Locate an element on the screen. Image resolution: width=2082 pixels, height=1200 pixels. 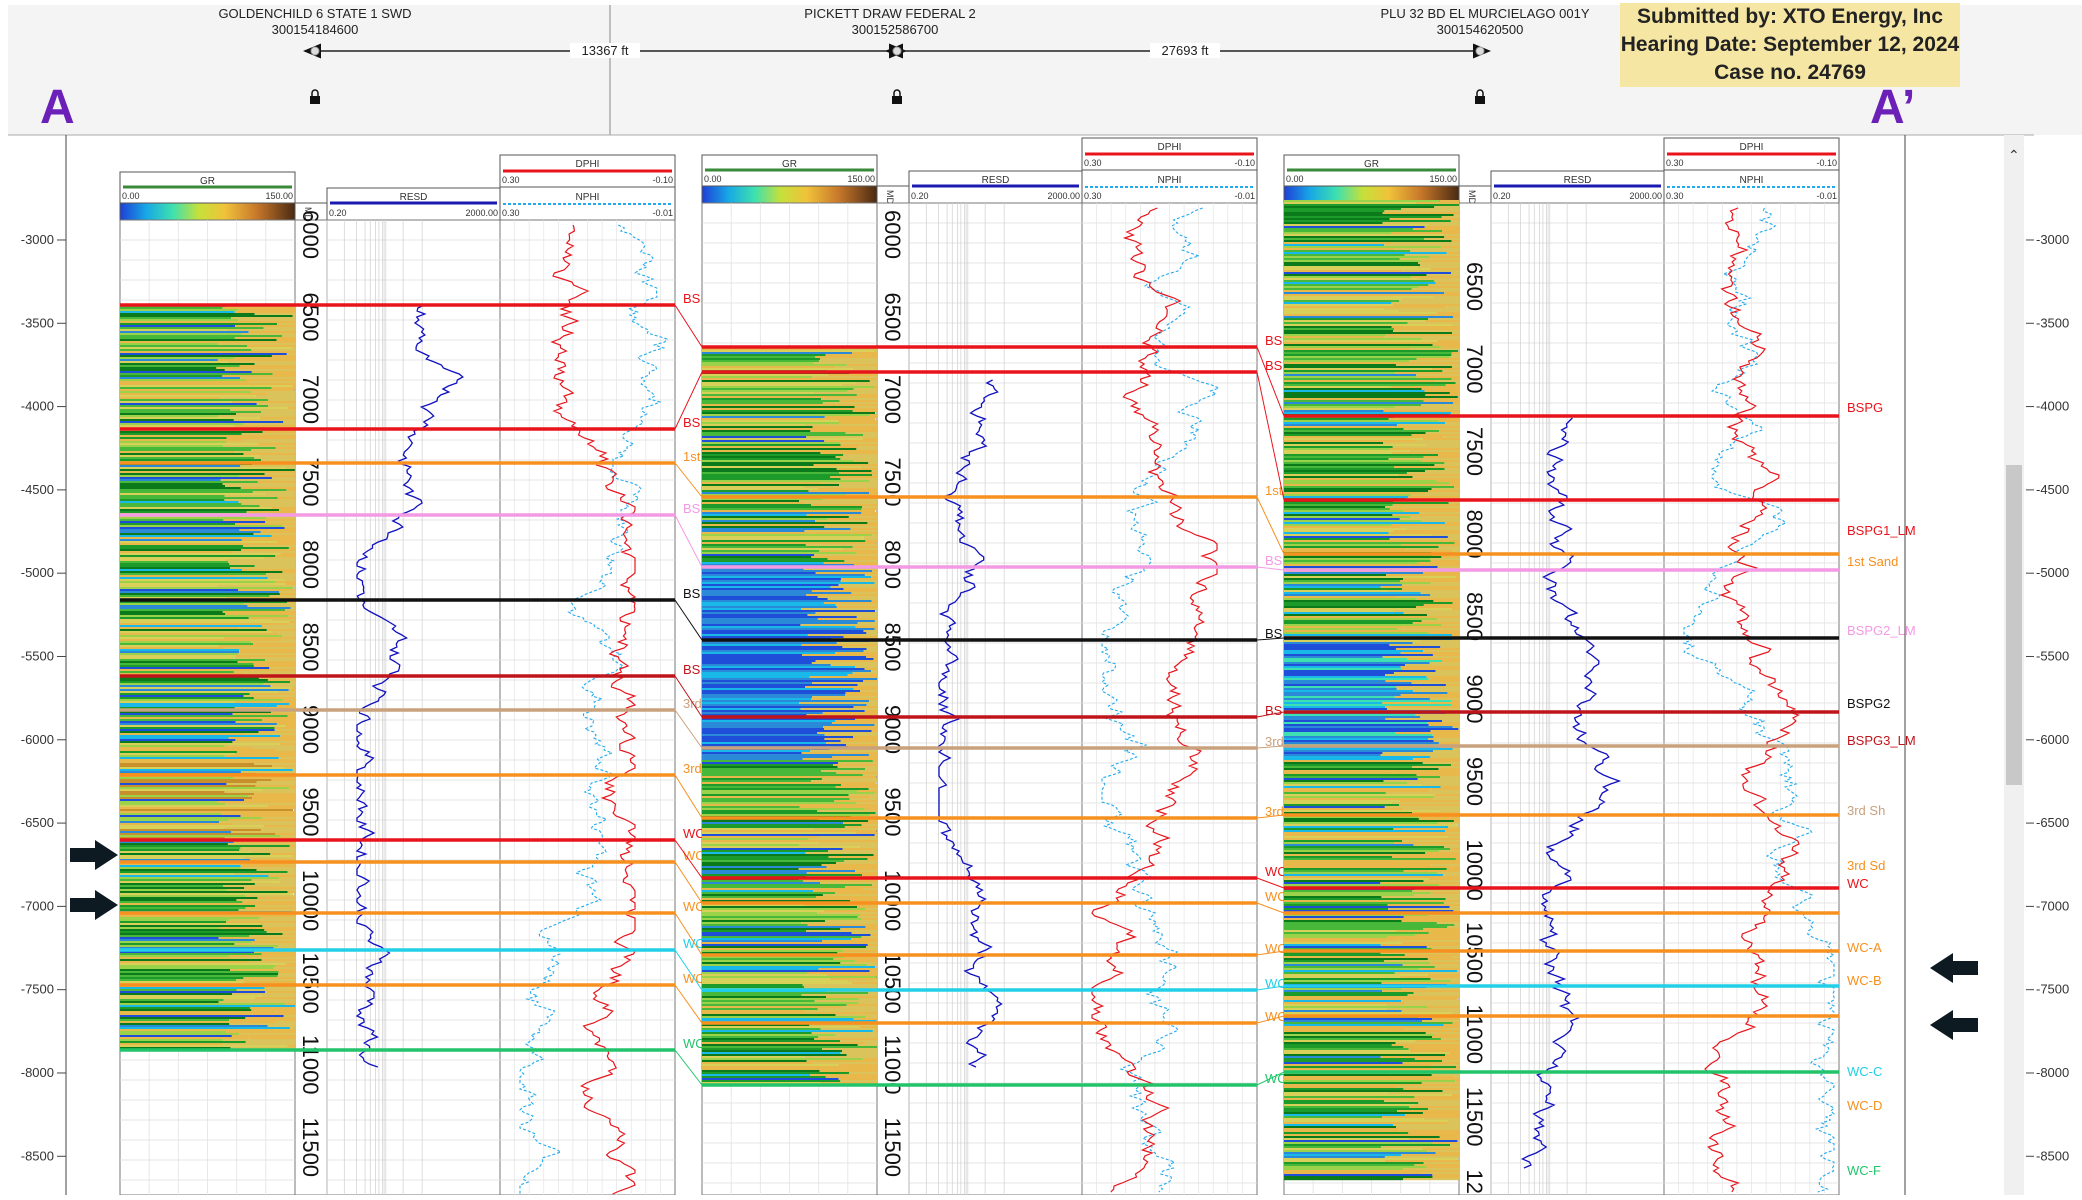
resd-curve is located at coordinates (1571, 793).